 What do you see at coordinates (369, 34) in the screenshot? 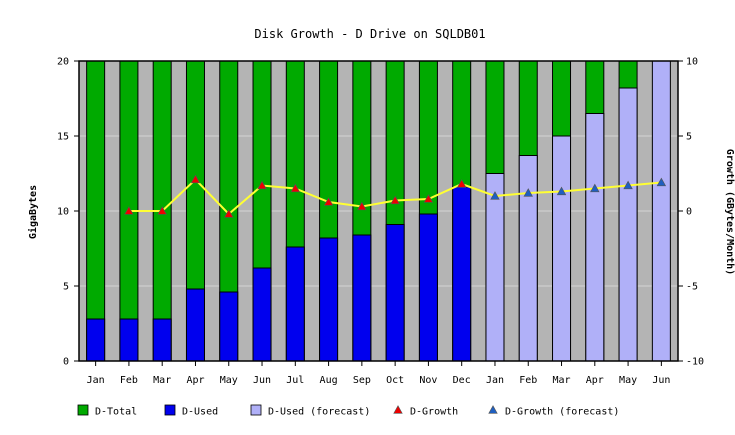
I see `chart-title: Disk Growth - D Drive on SQLDB01` at bounding box center [369, 34].